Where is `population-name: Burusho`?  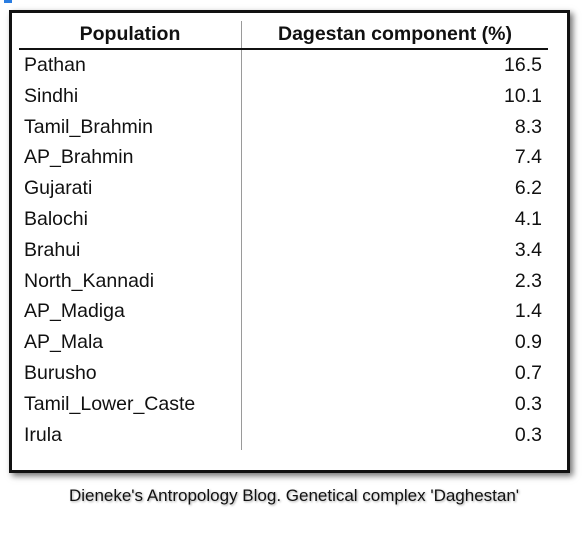 population-name: Burusho is located at coordinates (130, 373).